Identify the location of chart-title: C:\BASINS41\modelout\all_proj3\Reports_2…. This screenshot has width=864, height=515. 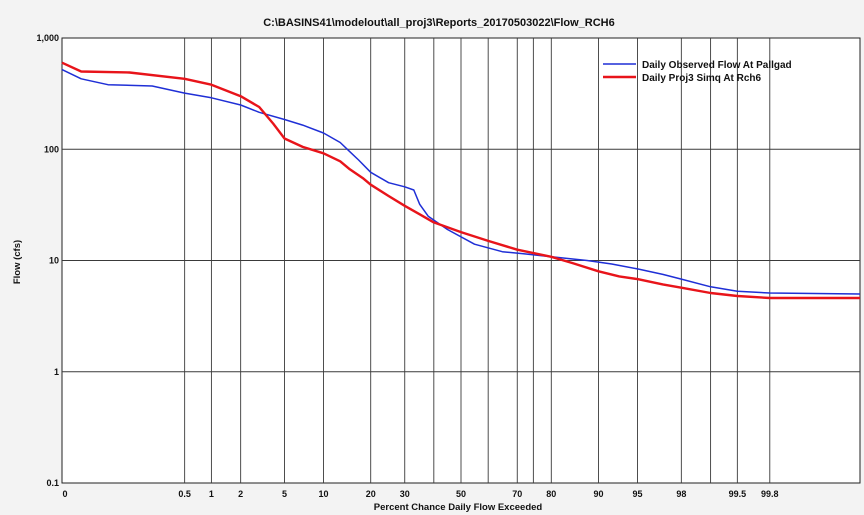
(439, 23).